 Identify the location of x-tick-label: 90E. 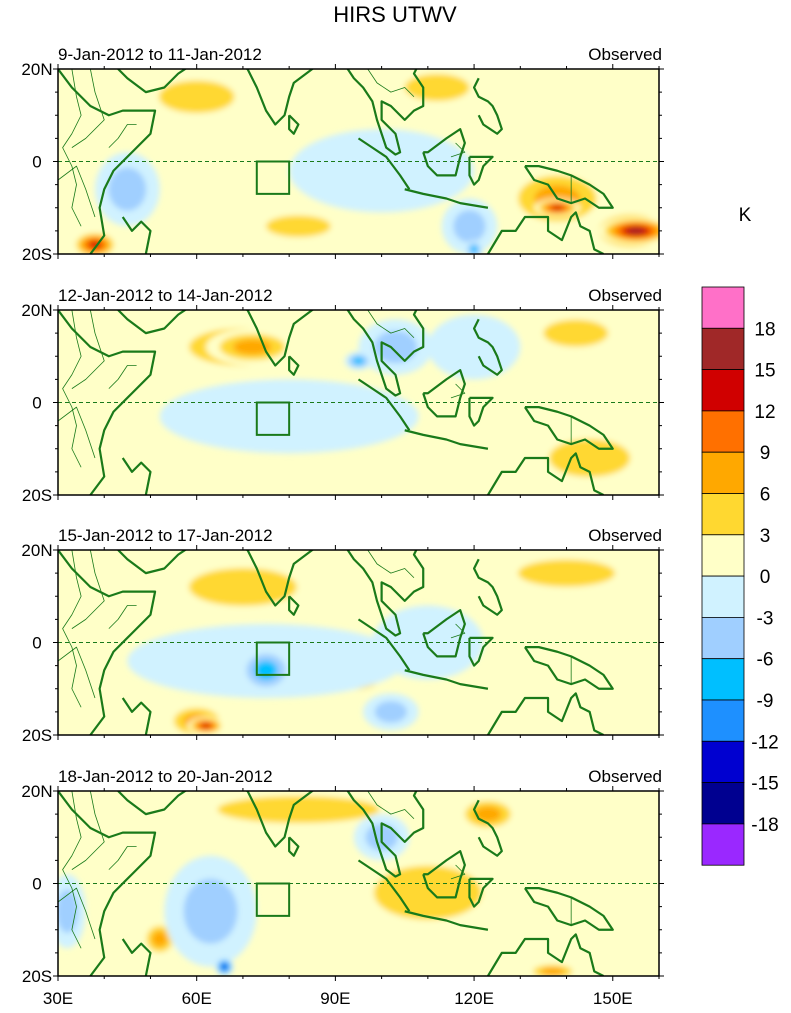
(335, 998).